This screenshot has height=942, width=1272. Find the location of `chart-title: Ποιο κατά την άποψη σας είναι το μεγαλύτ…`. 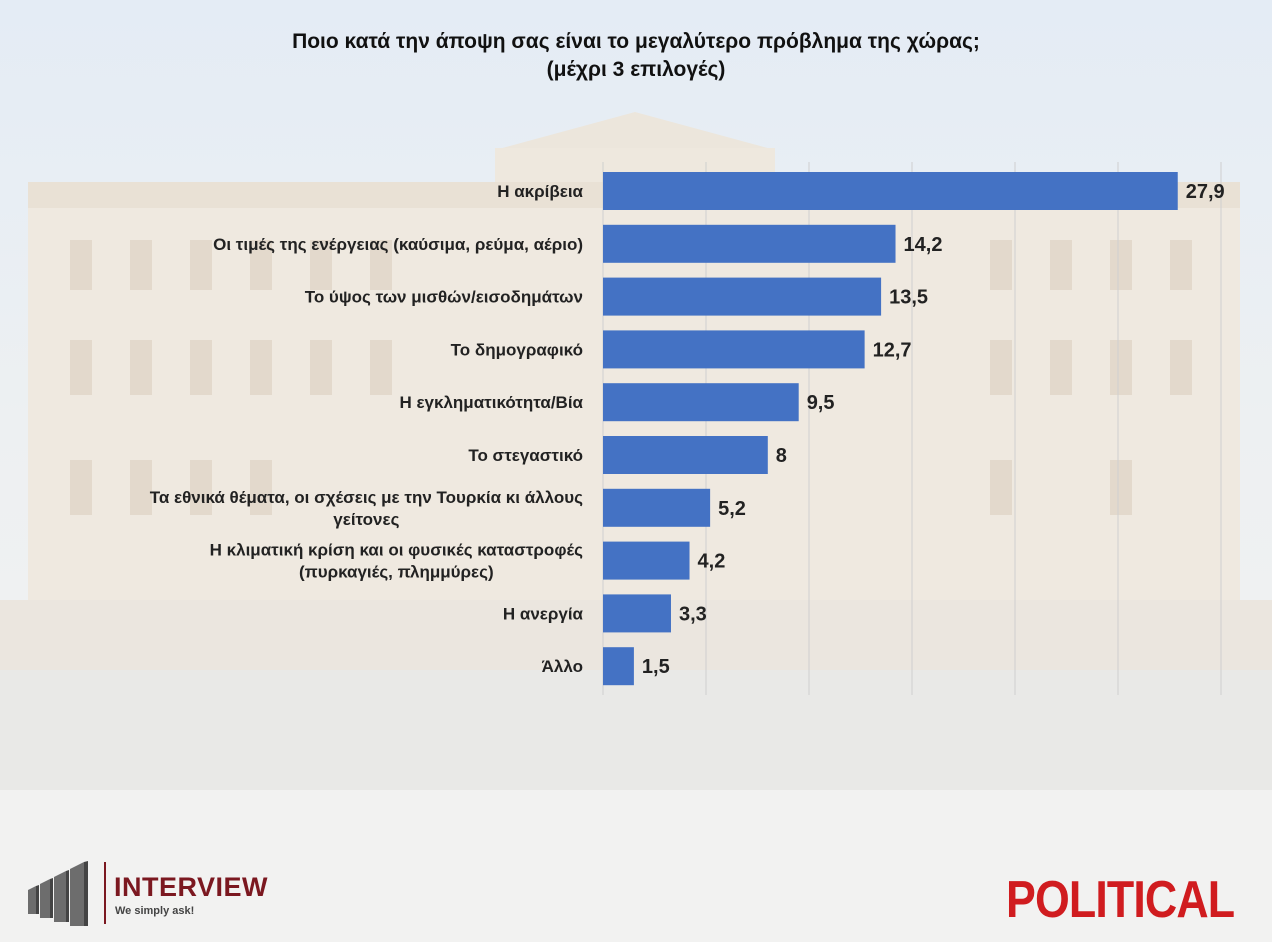

chart-title: Ποιο κατά την άποψη σας είναι το μεγαλύτ… is located at coordinates (636, 56).